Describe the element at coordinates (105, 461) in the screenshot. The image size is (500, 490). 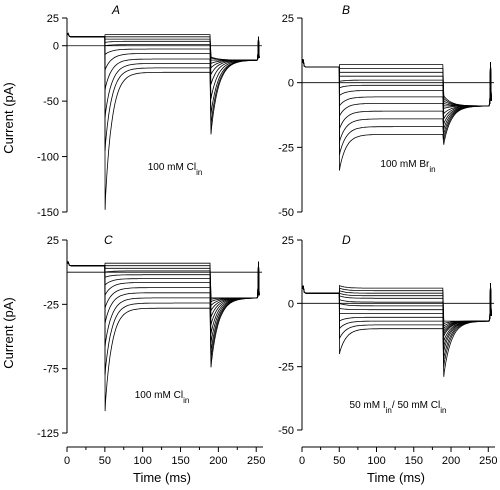
I see `panel-c-x-tick-label-1: 50` at that location.